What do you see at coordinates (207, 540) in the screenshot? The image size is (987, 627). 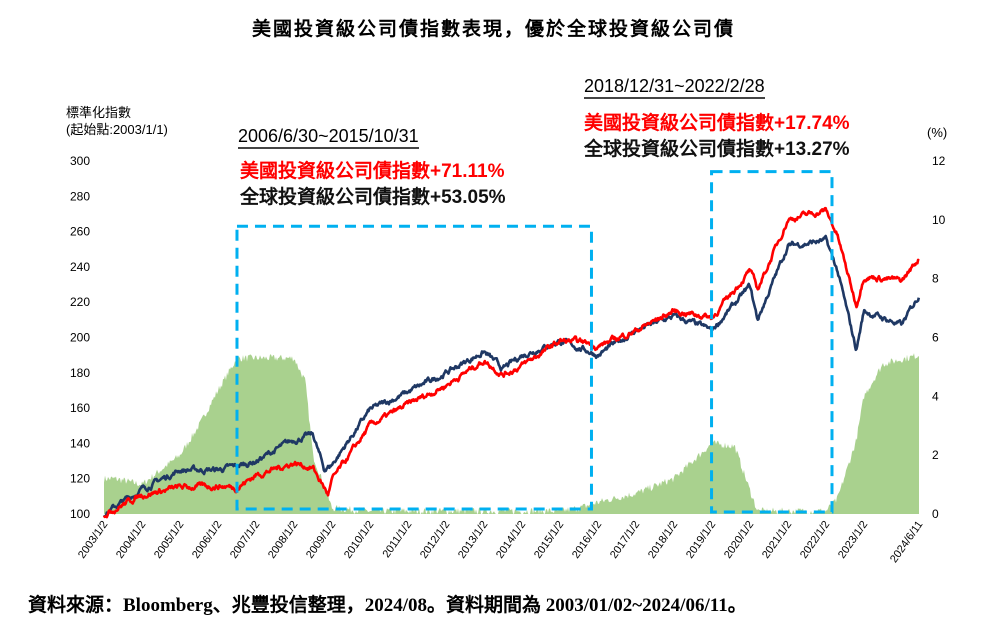 I see `x-tick-label: 2006/1/2` at bounding box center [207, 540].